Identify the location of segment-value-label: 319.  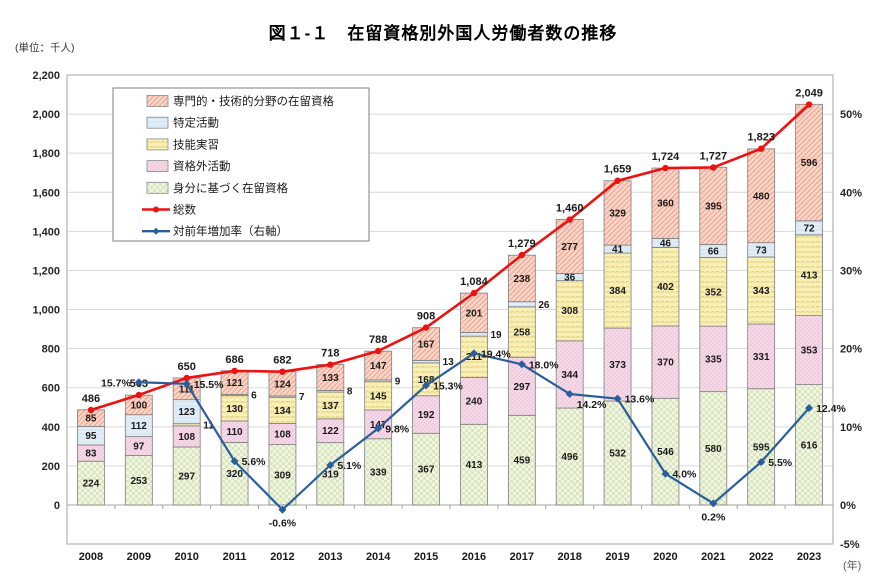
(330, 474).